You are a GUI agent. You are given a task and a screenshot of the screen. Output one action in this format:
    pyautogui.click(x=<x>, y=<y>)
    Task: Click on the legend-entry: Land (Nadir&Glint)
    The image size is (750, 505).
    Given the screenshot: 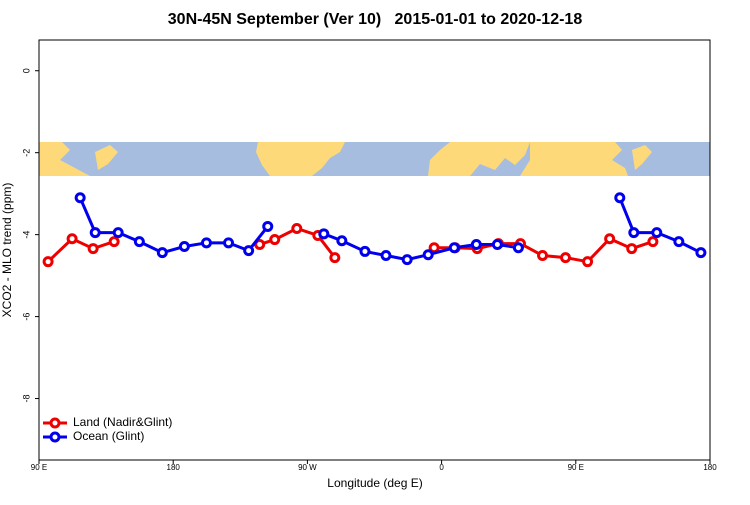 What is the action you would take?
    pyautogui.click(x=107, y=422)
    